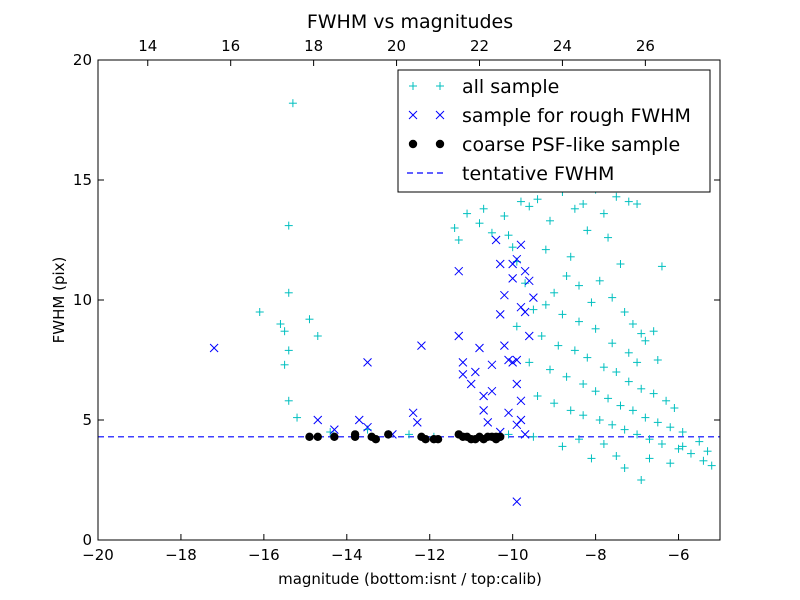 This screenshot has width=800, height=600. What do you see at coordinates (678, 555) in the screenshot?
I see `x-tick-label: −6` at bounding box center [678, 555].